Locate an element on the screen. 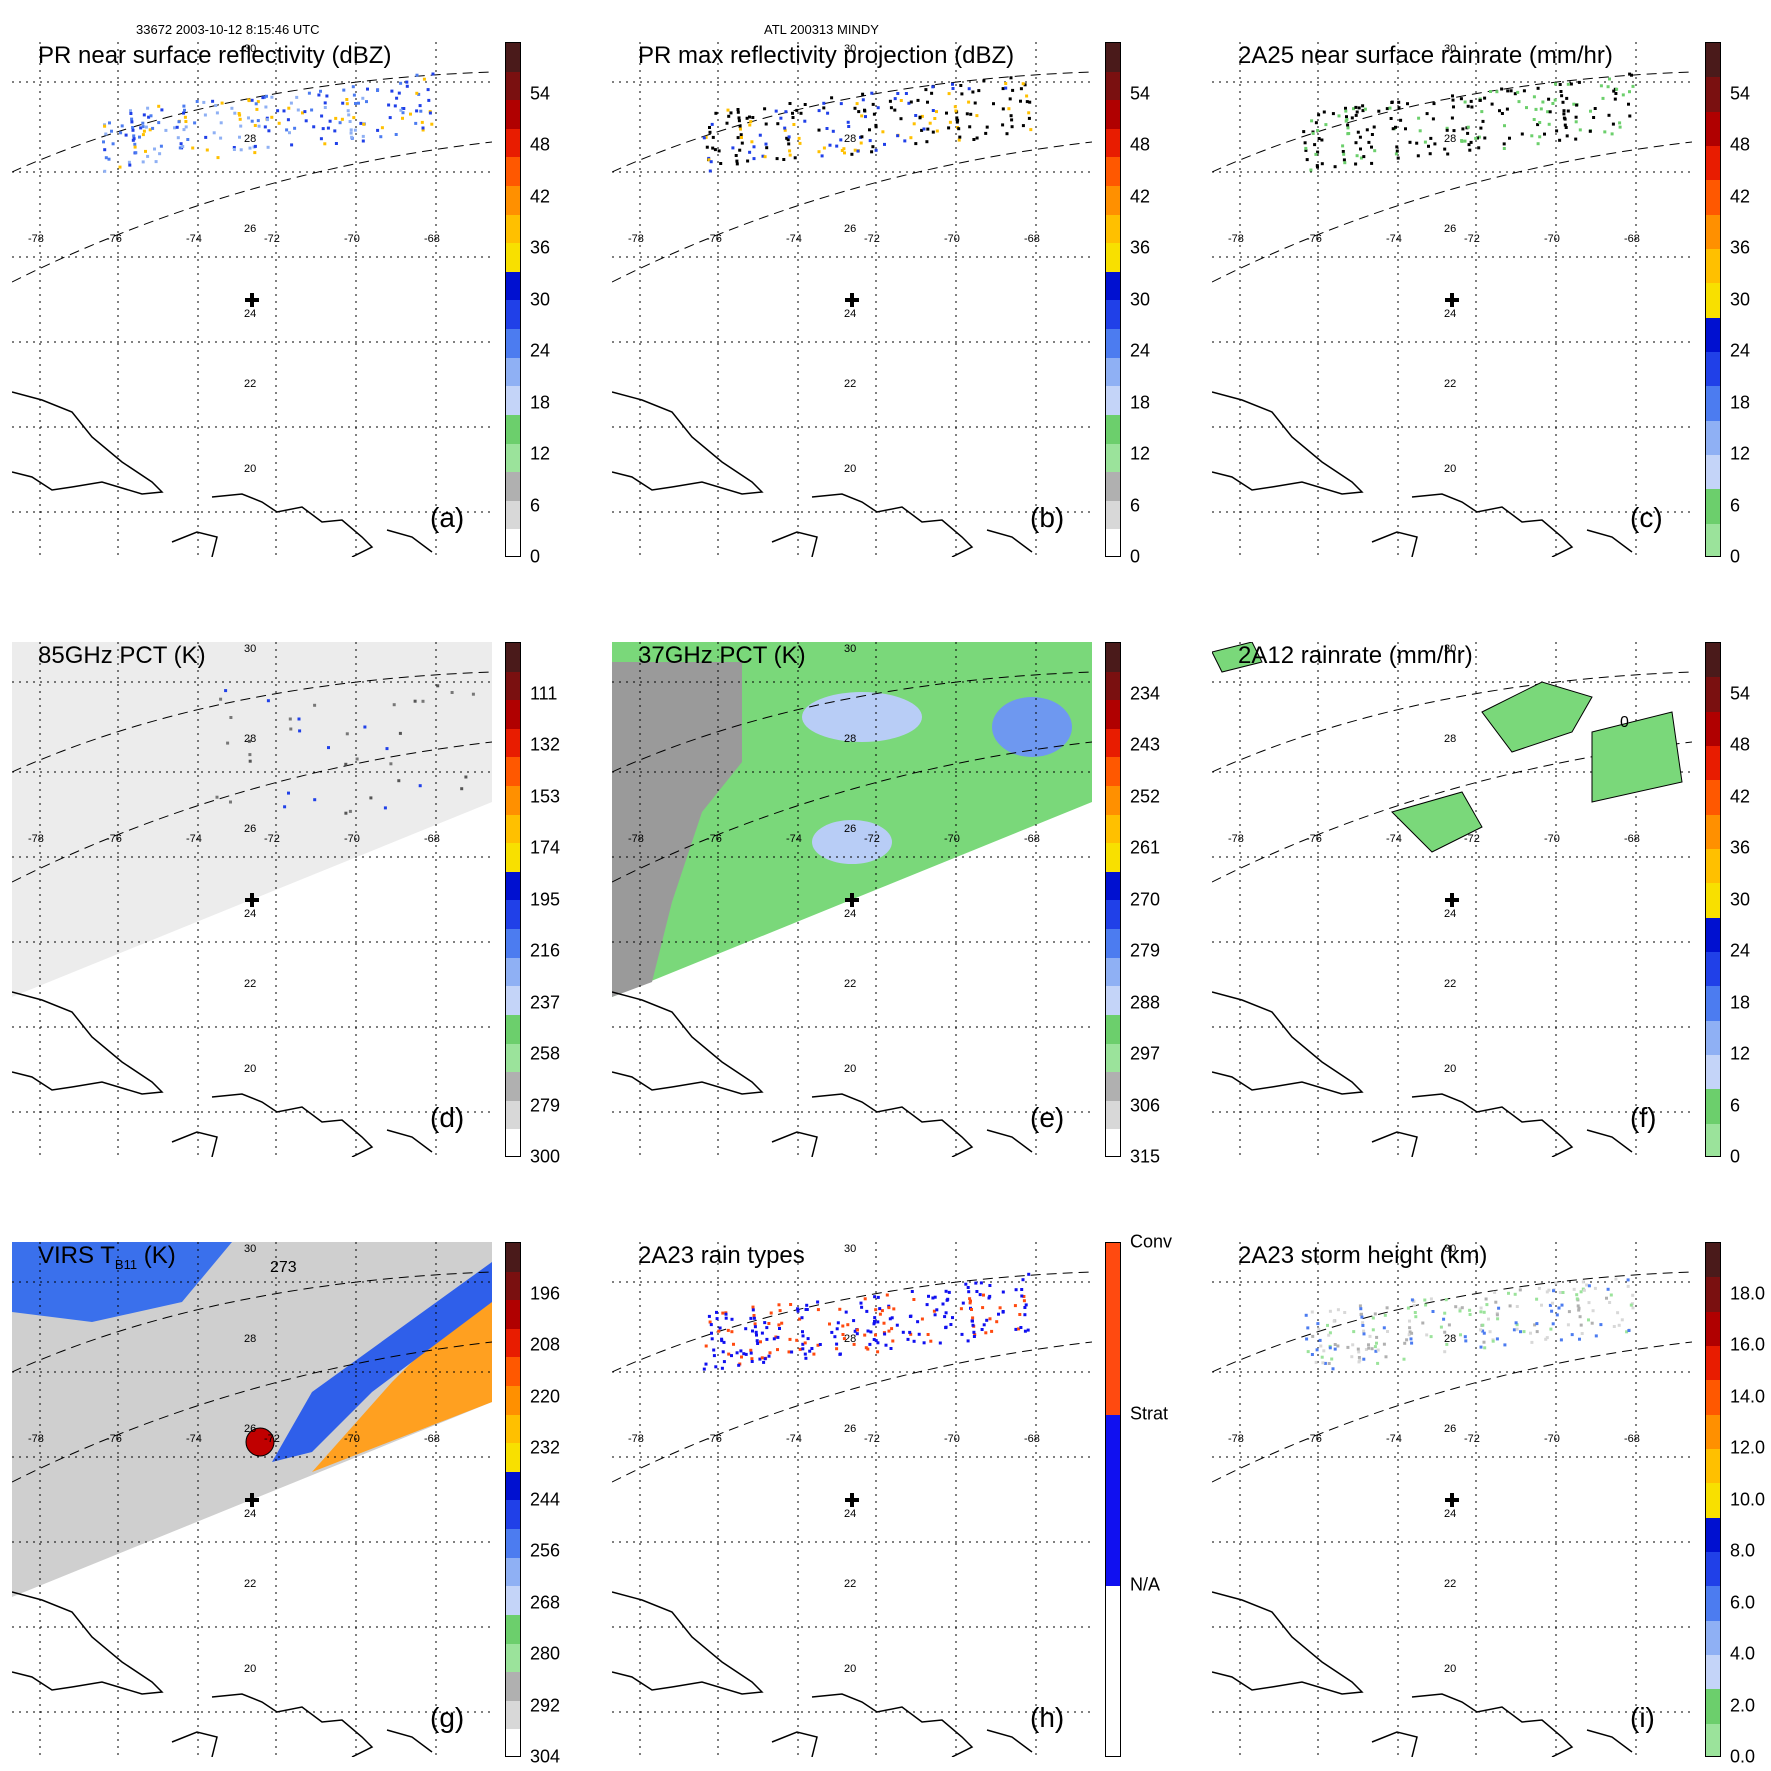 This screenshot has height=1771, width=1771. colorbar-tick: 304 is located at coordinates (545, 1756).